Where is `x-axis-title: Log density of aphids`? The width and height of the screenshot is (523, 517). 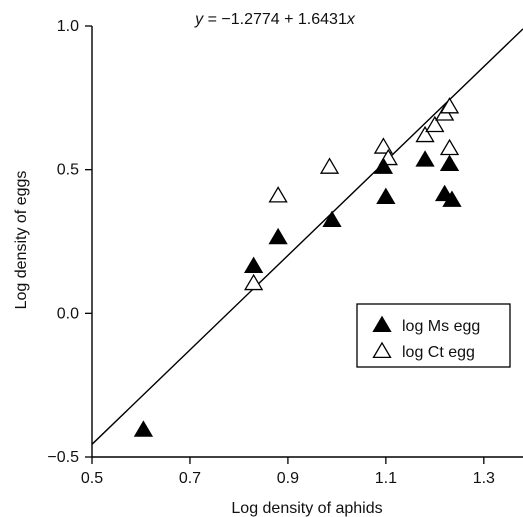
x-axis-title: Log density of aphids is located at coordinates (306, 508).